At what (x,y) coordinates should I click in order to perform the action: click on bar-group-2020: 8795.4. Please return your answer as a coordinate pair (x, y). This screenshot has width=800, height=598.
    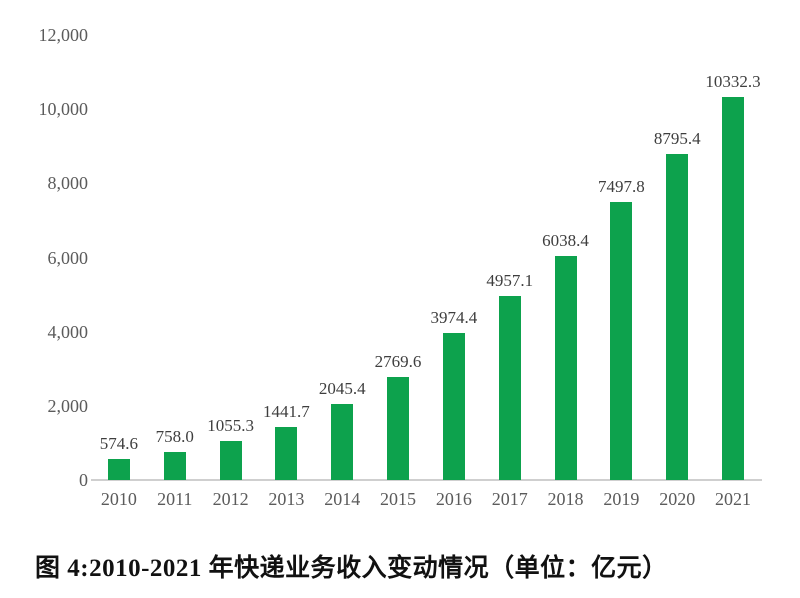
    Looking at the image, I should click on (677, 257).